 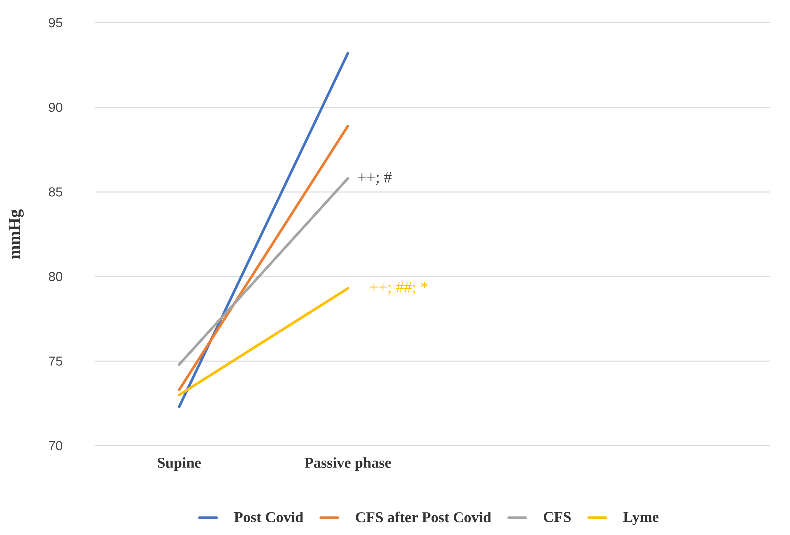 I want to click on x-tick-label: Passive phase, so click(x=348, y=465).